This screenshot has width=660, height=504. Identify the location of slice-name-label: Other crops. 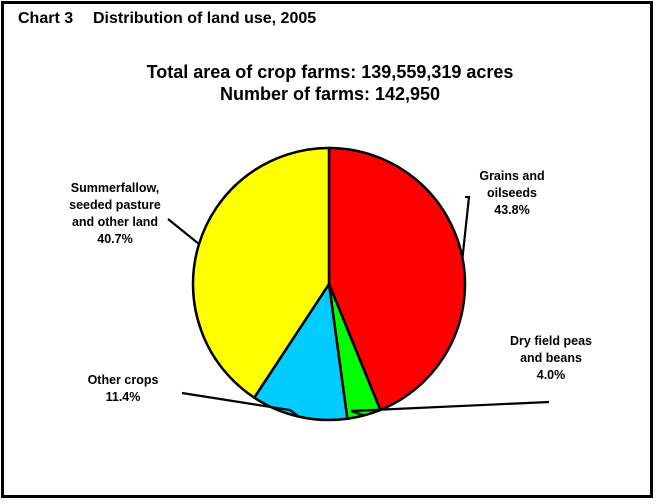
(123, 380).